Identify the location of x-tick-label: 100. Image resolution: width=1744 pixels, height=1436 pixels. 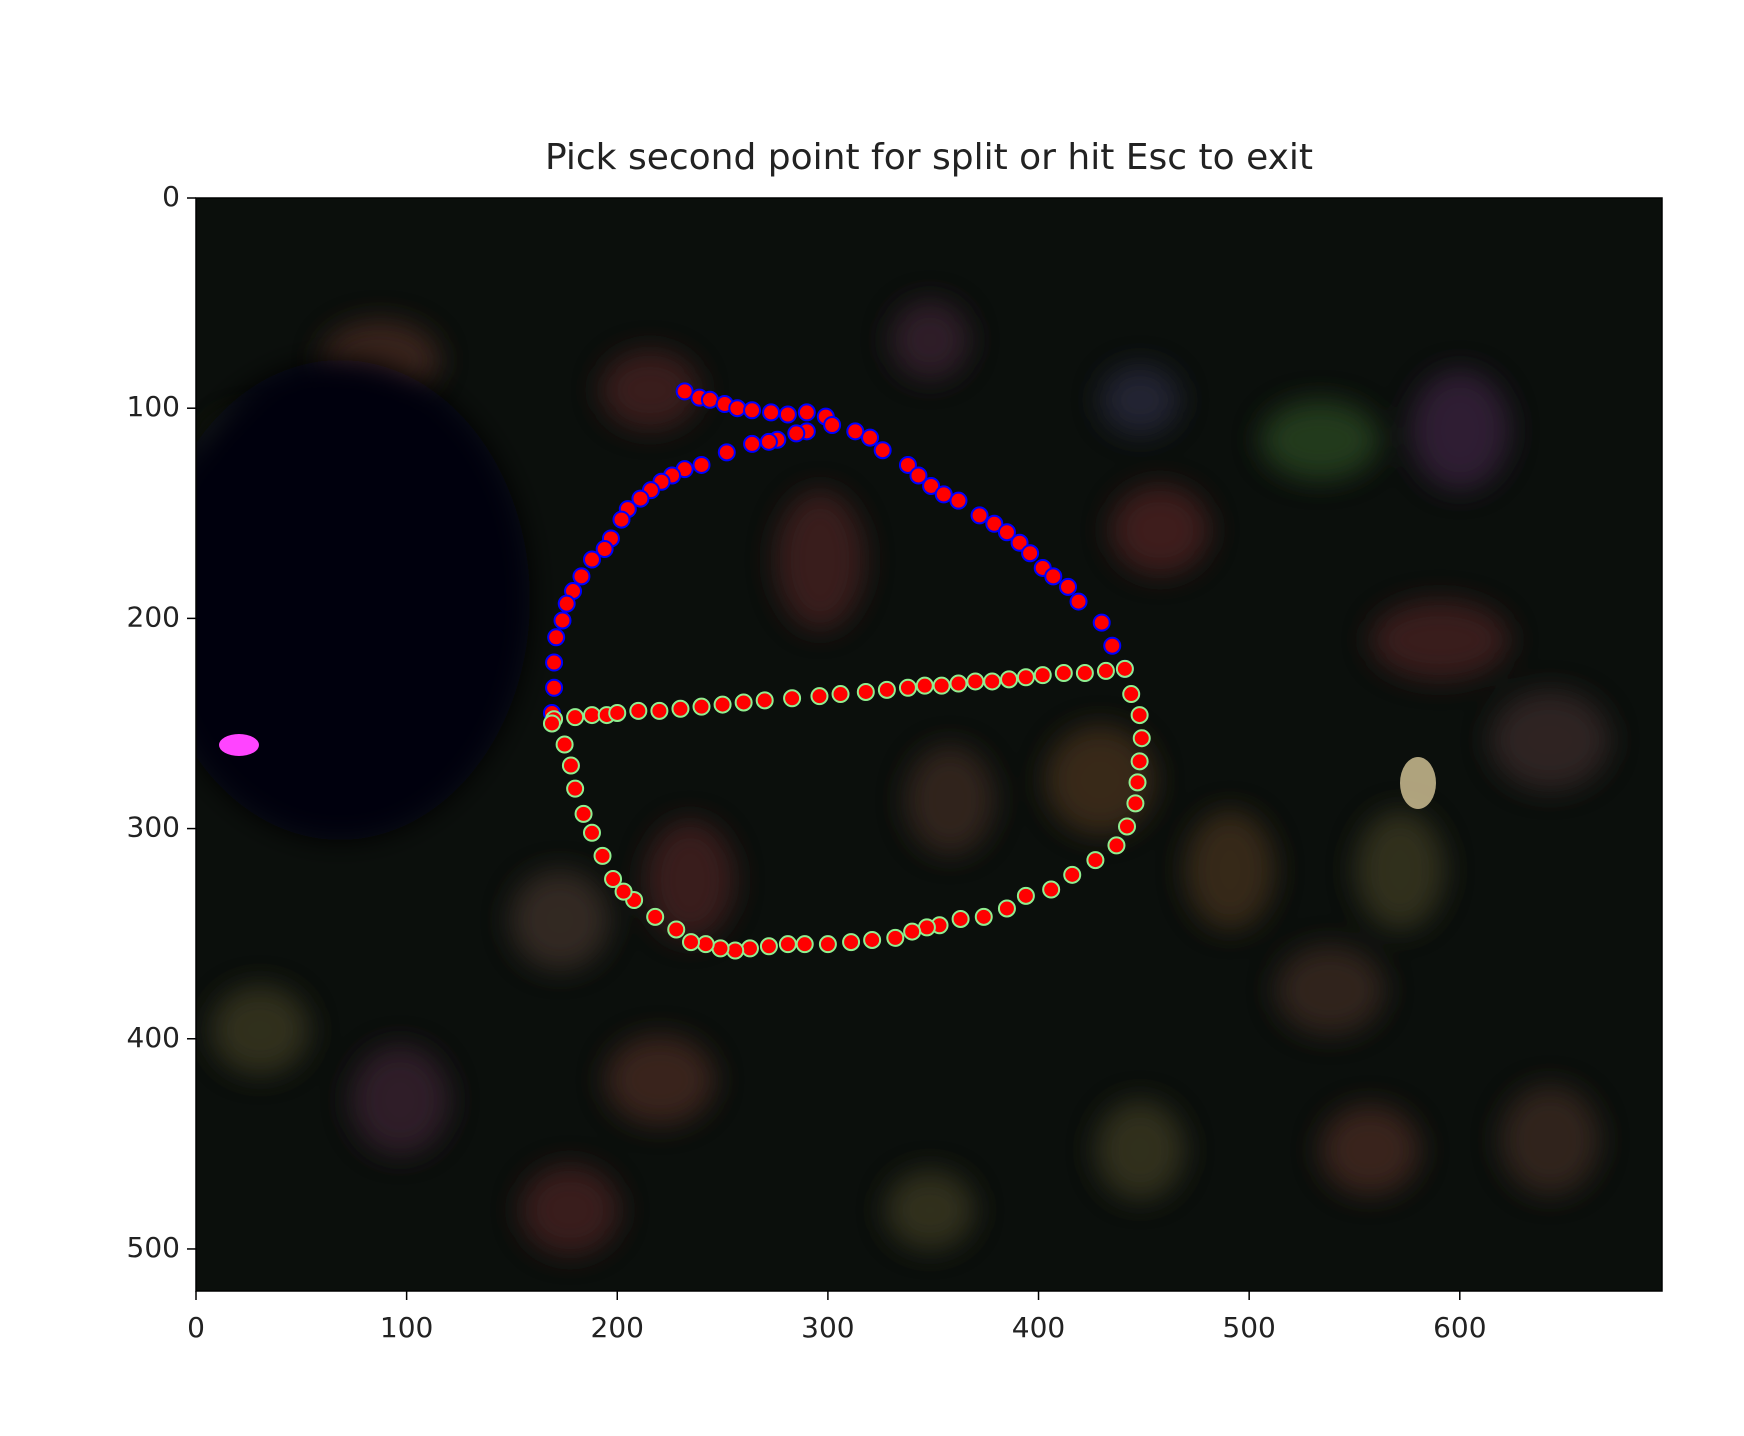
(406, 1327).